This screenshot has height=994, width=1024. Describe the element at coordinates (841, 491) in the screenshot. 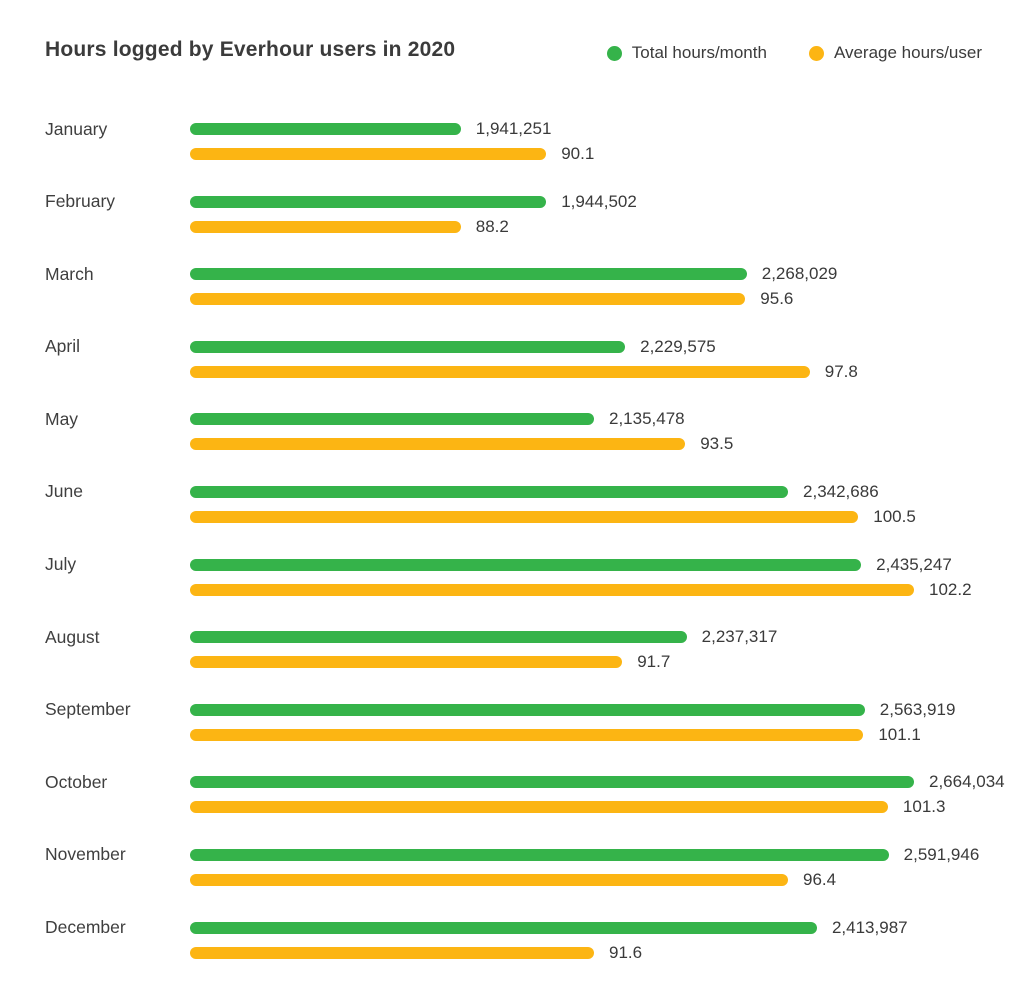

I see `total-hours-value: 2,342,686` at that location.